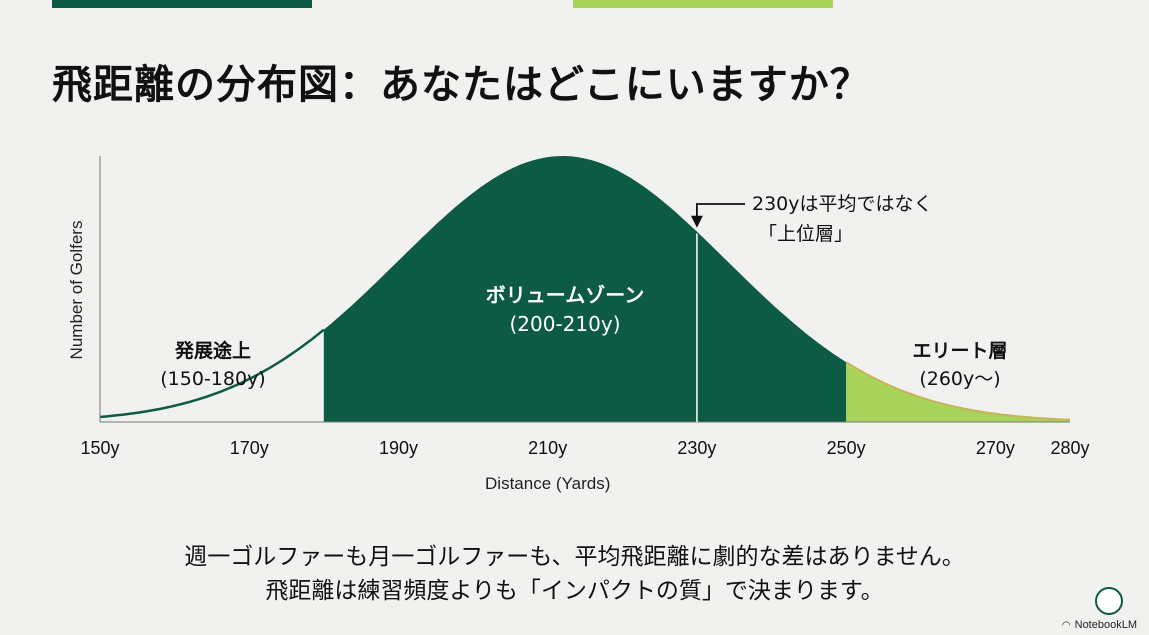  What do you see at coordinates (249, 448) in the screenshot?
I see `x-tick-label: 170y` at bounding box center [249, 448].